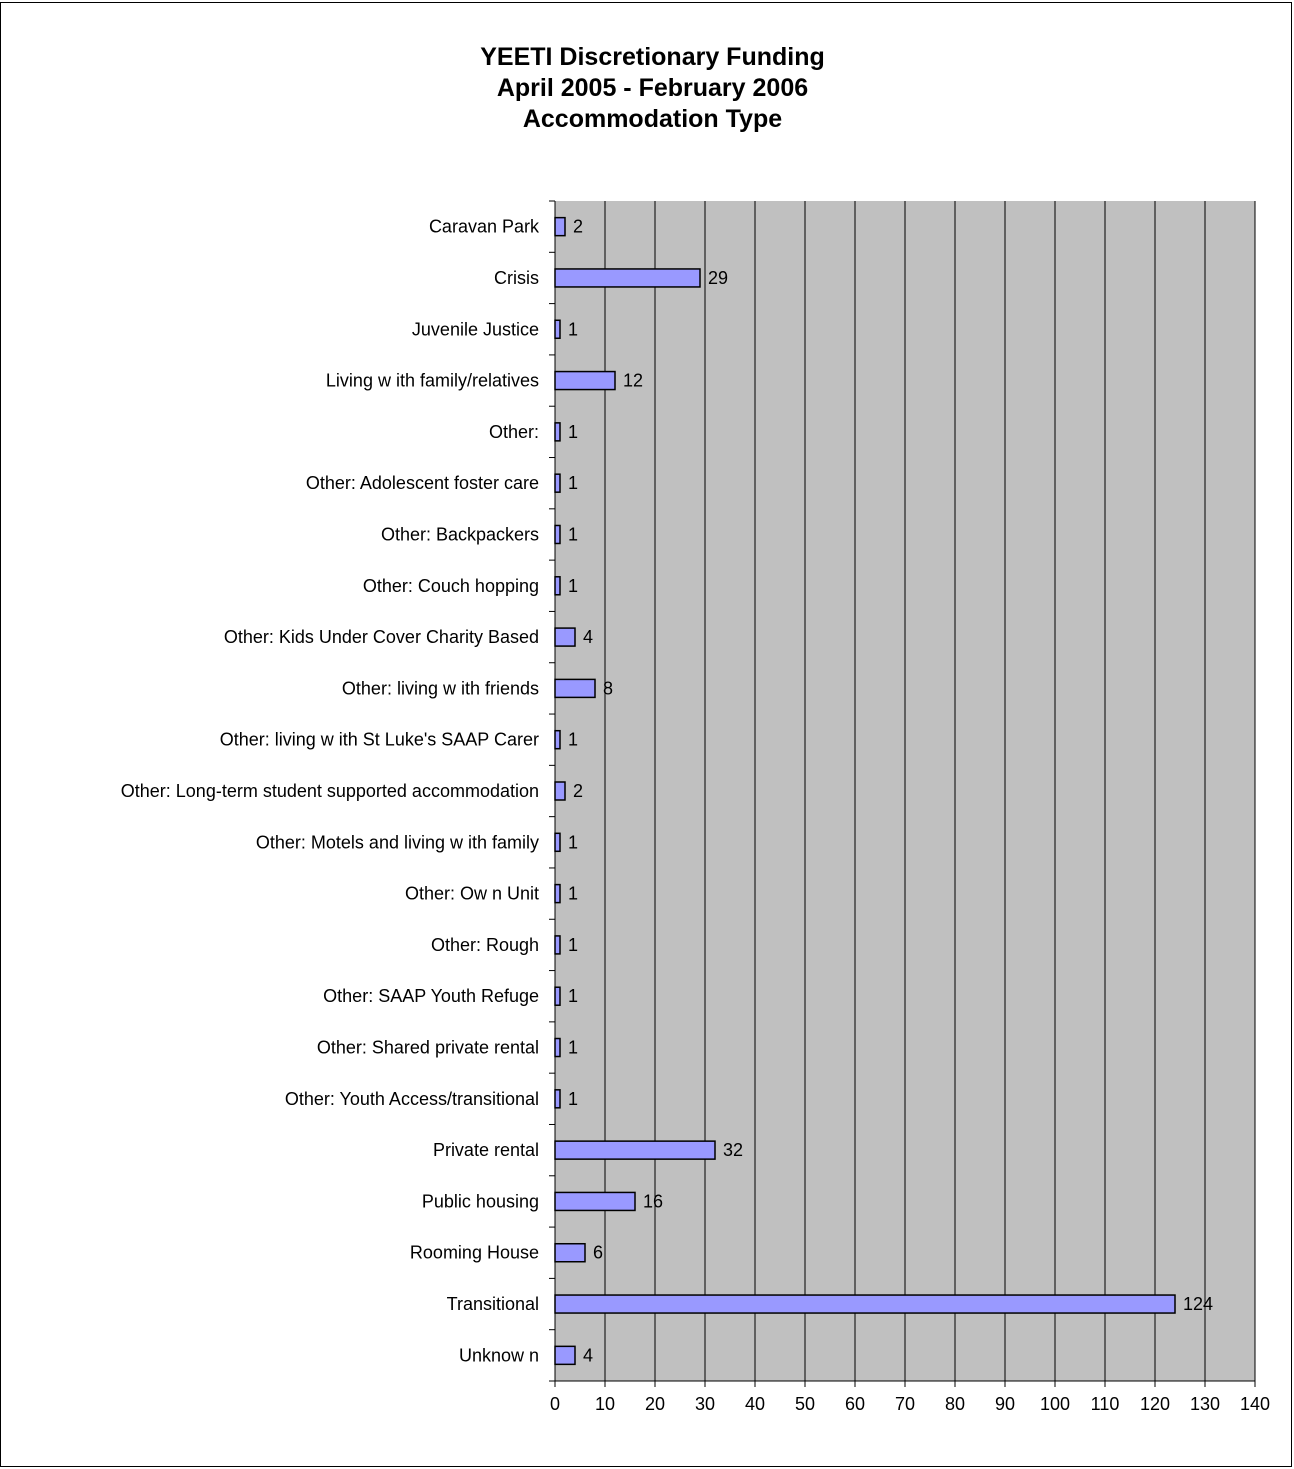  What do you see at coordinates (578, 227) in the screenshot?
I see `value-label-0: 2` at bounding box center [578, 227].